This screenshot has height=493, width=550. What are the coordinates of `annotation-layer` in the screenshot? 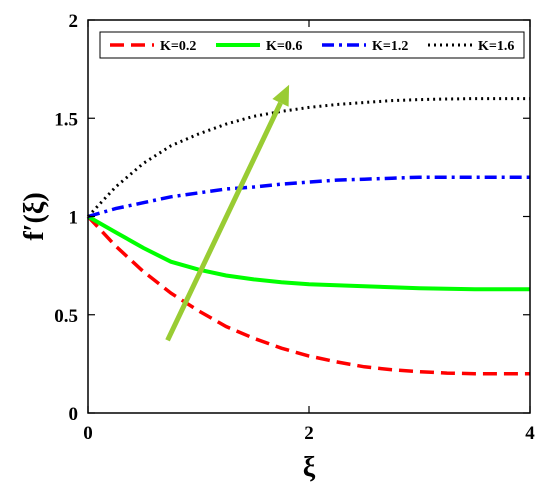 It's located at (227, 213).